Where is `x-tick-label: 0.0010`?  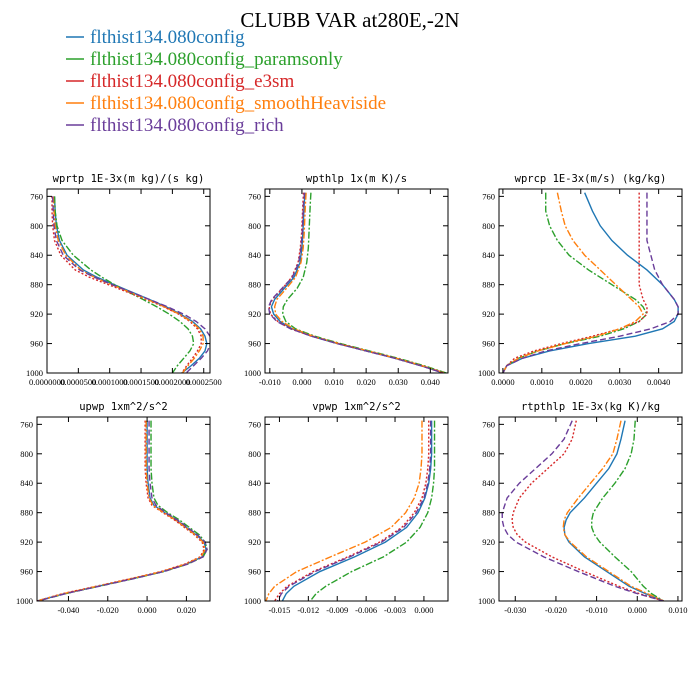 x-tick-label: 0.0010 is located at coordinates (541, 382).